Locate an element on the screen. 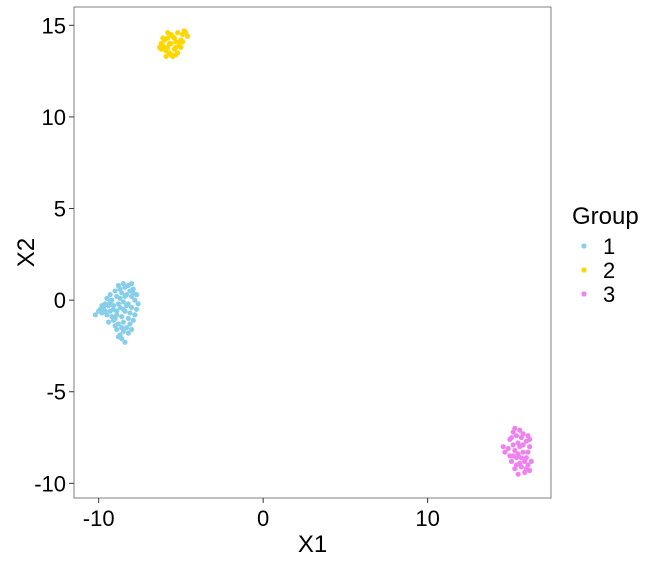  y-tick-label: 5 is located at coordinates (60, 209).